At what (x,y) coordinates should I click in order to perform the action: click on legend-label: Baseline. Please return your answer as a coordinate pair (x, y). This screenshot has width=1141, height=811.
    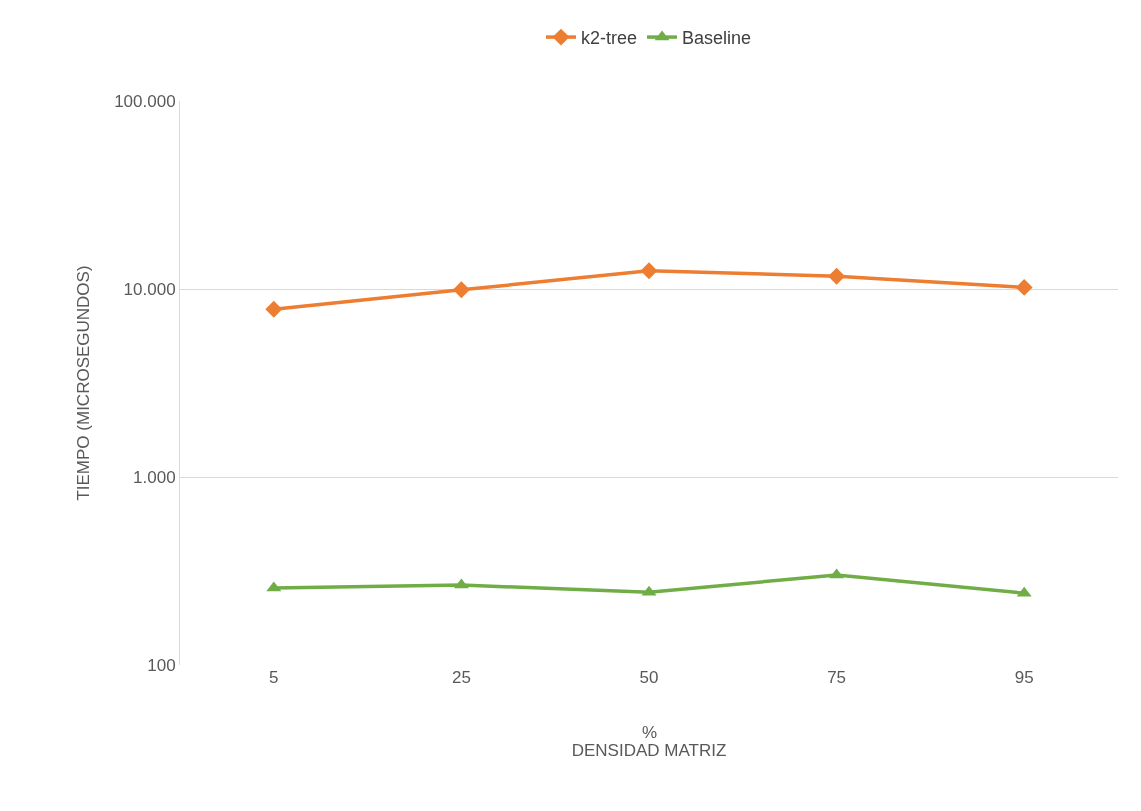
    Looking at the image, I should click on (717, 38).